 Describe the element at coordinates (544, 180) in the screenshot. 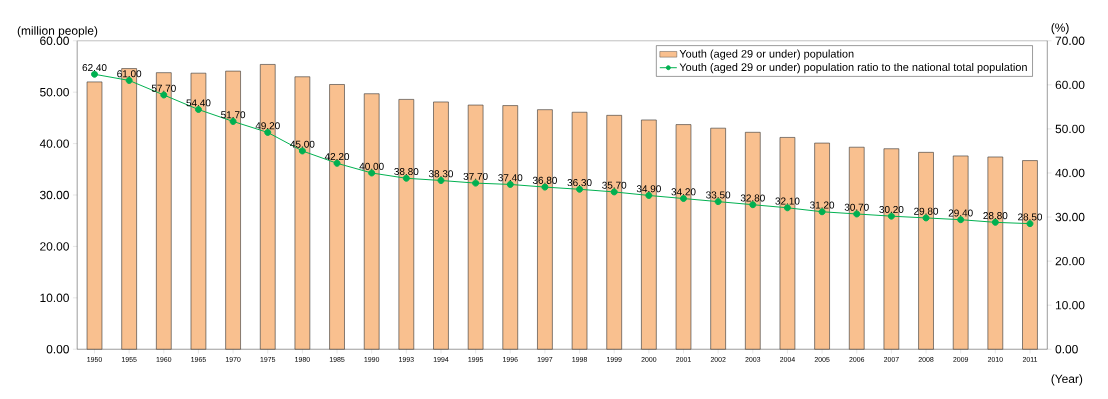

I see `data-label: 36.80` at that location.